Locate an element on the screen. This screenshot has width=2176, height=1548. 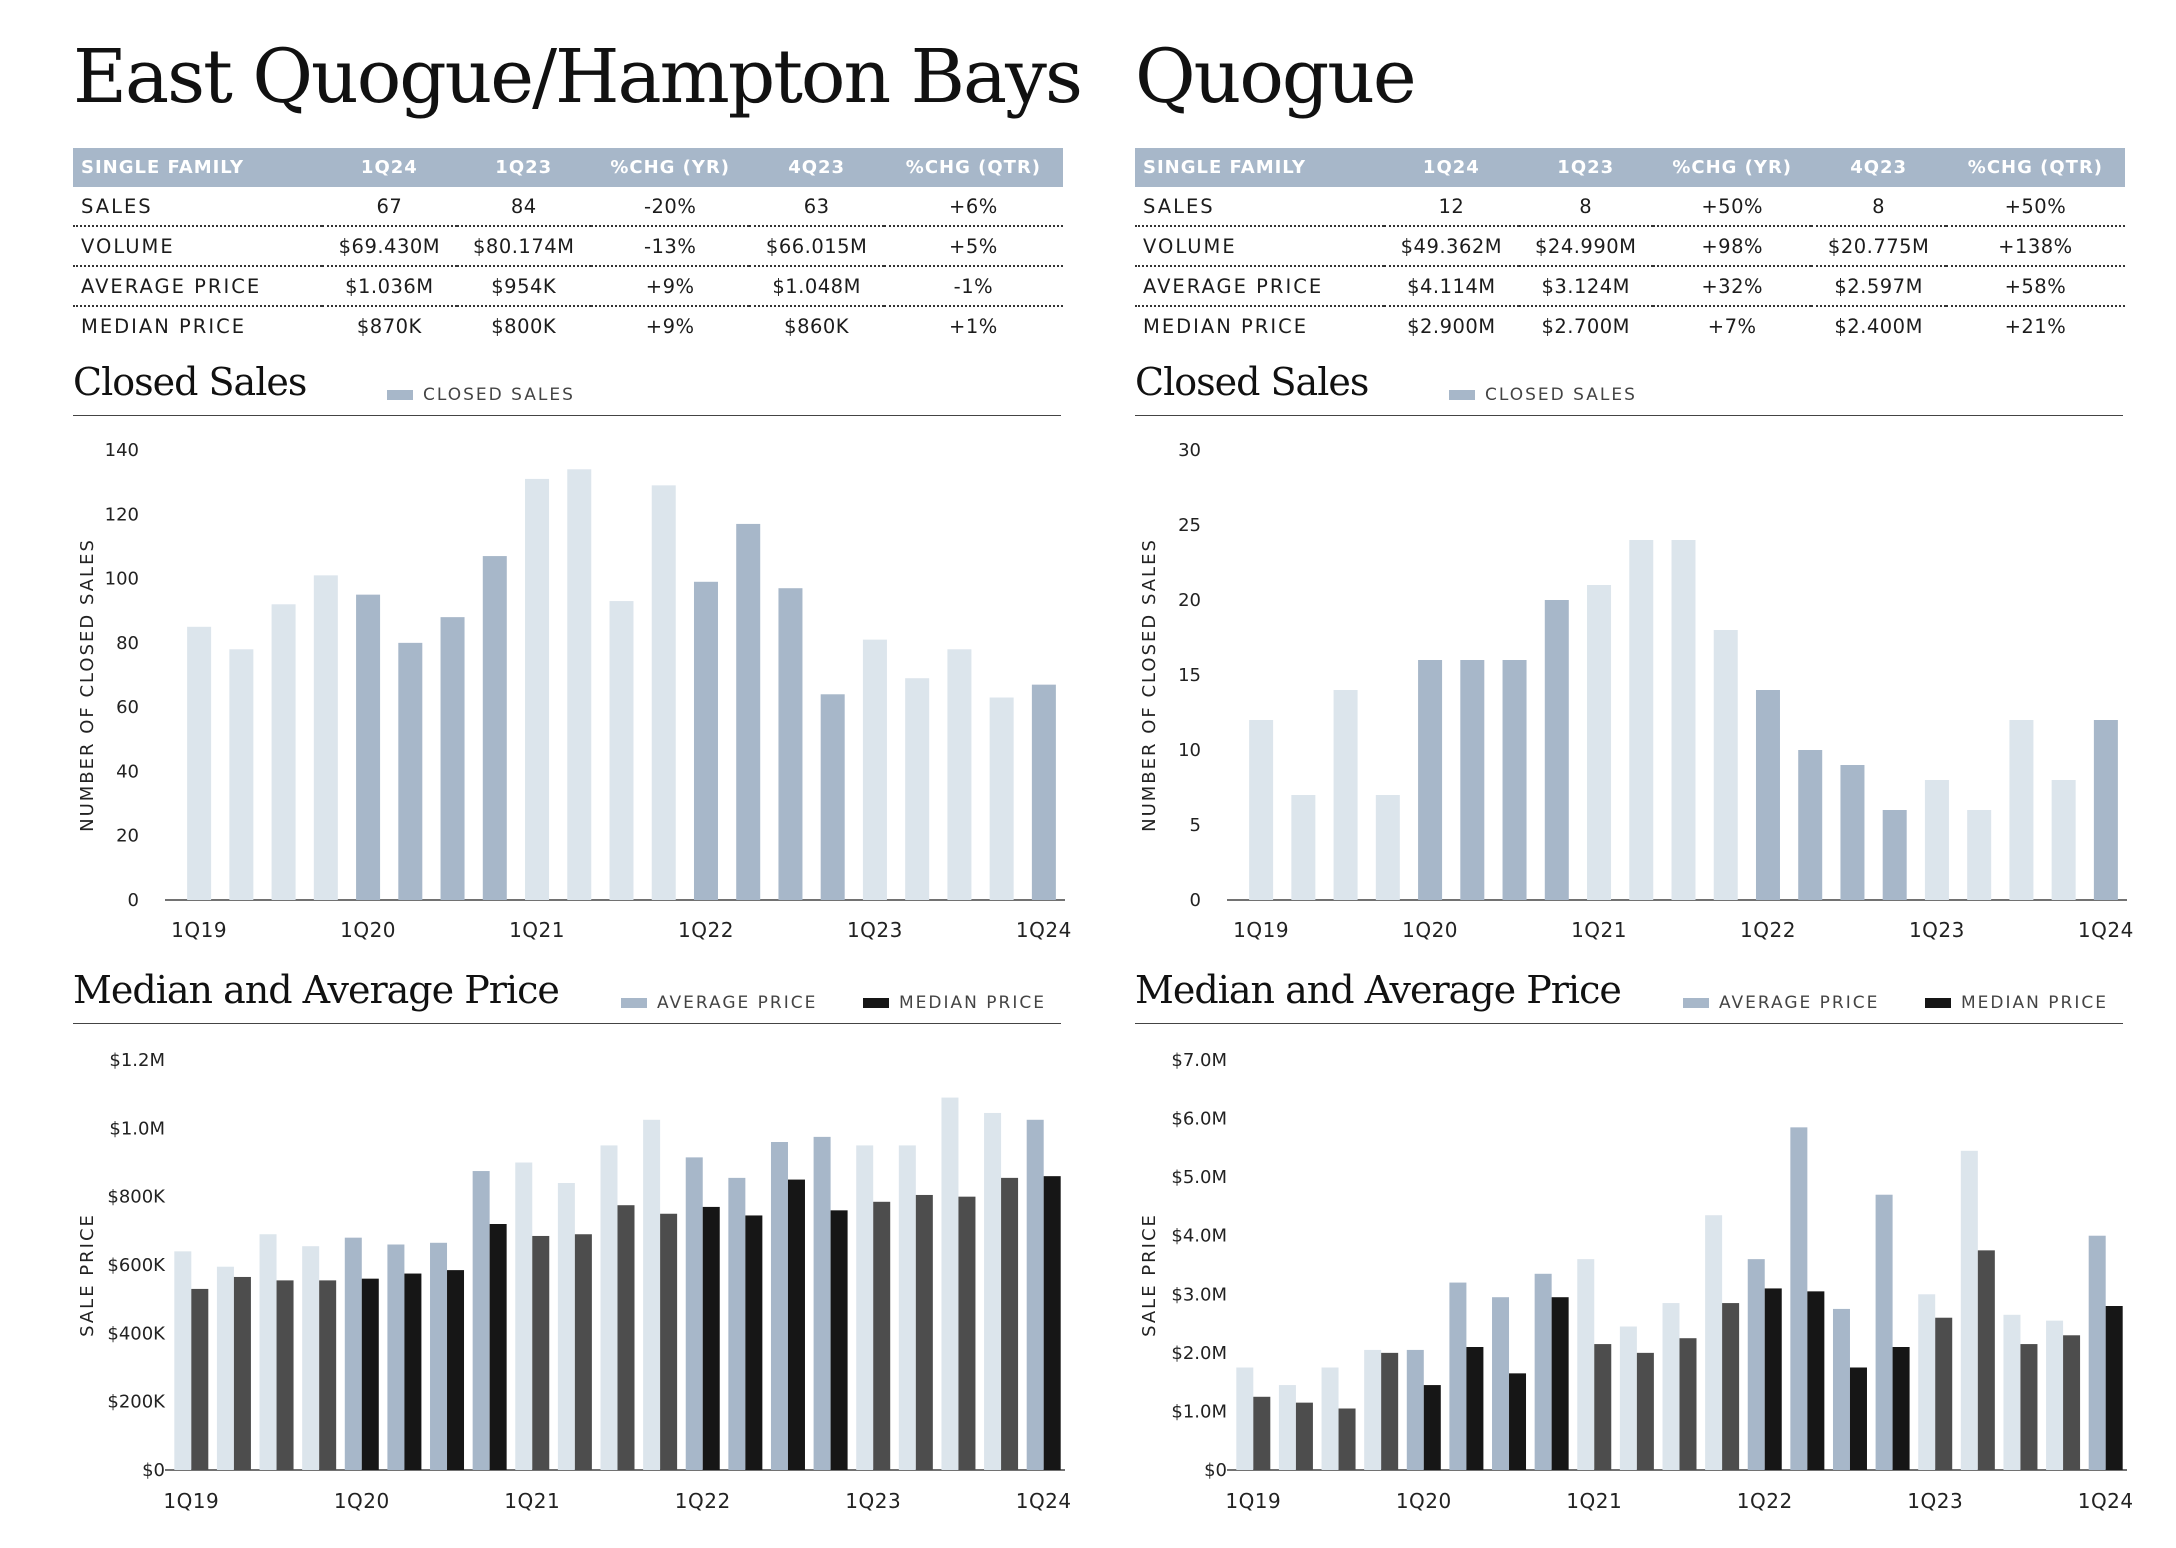
y-tick-label: $400K is located at coordinates (136, 1333).